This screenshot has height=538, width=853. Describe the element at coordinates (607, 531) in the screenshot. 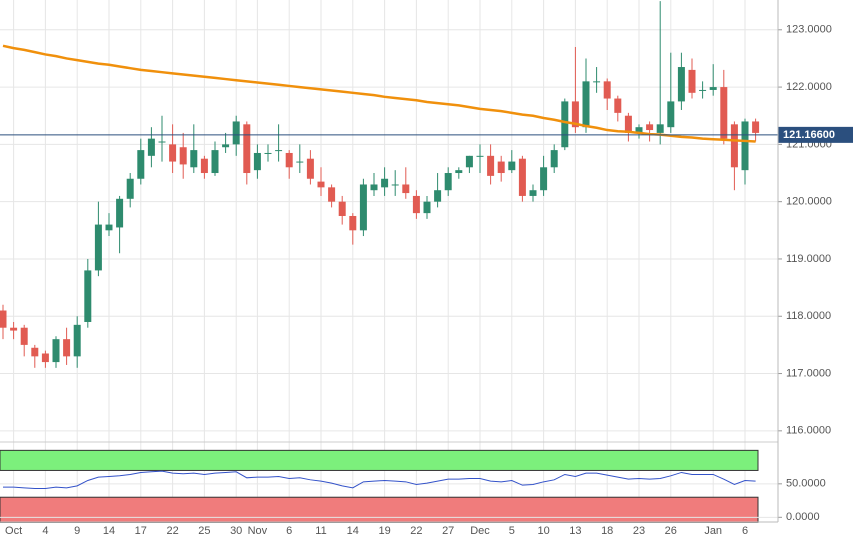

I see `x-tick-label: 18` at that location.